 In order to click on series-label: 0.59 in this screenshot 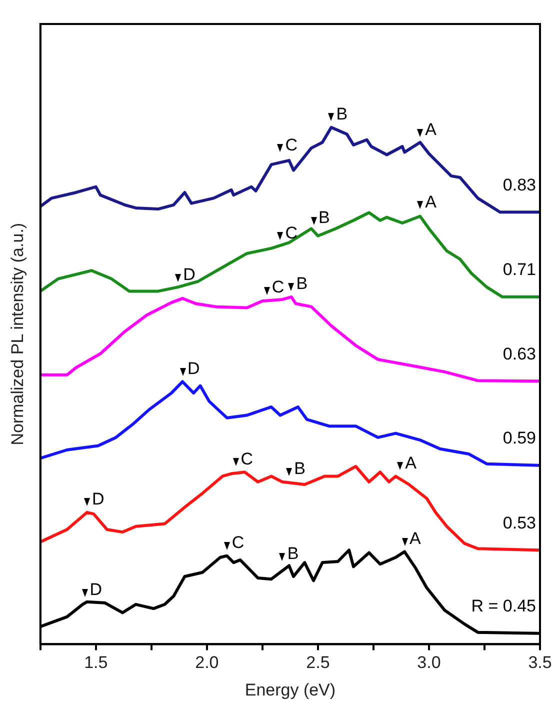, I will do `click(519, 438)`.